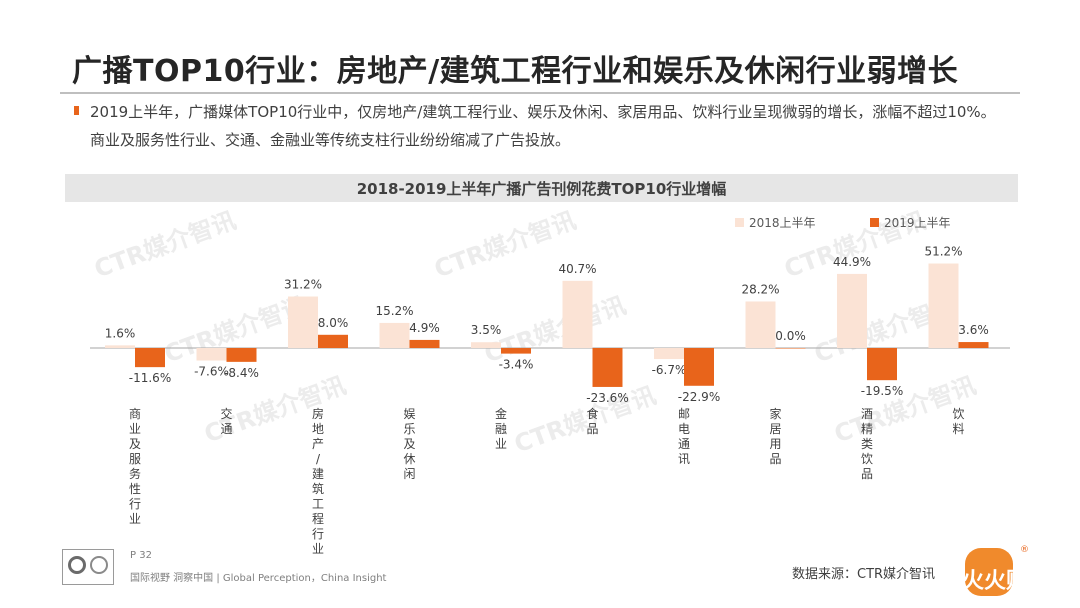  Describe the element at coordinates (958, 421) in the screenshot. I see `category-label: 饮料` at that location.